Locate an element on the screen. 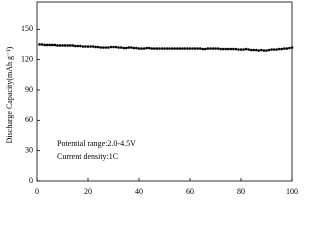 The height and width of the screenshot is (240, 320). y-tick-label: 120 is located at coordinates (27, 58).